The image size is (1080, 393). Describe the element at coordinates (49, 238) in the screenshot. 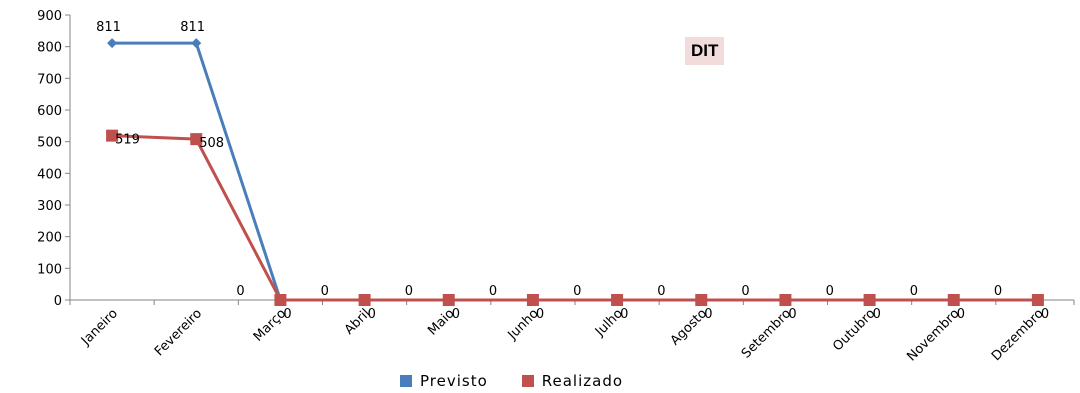

I see `y-tick-label: 200` at that location.